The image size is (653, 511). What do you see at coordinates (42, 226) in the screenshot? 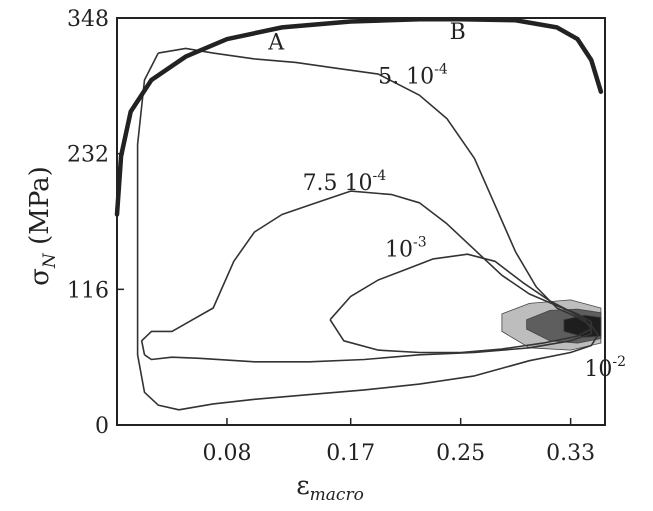
I see `y-axis-title: σN (MPa)` at bounding box center [42, 226].